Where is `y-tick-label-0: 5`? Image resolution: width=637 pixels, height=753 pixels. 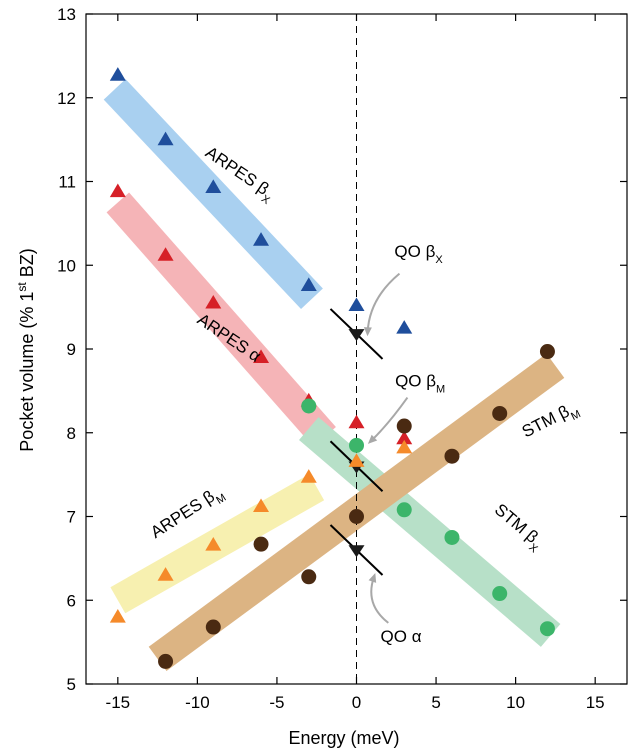 y-tick-label-0: 5 is located at coordinates (71, 684).